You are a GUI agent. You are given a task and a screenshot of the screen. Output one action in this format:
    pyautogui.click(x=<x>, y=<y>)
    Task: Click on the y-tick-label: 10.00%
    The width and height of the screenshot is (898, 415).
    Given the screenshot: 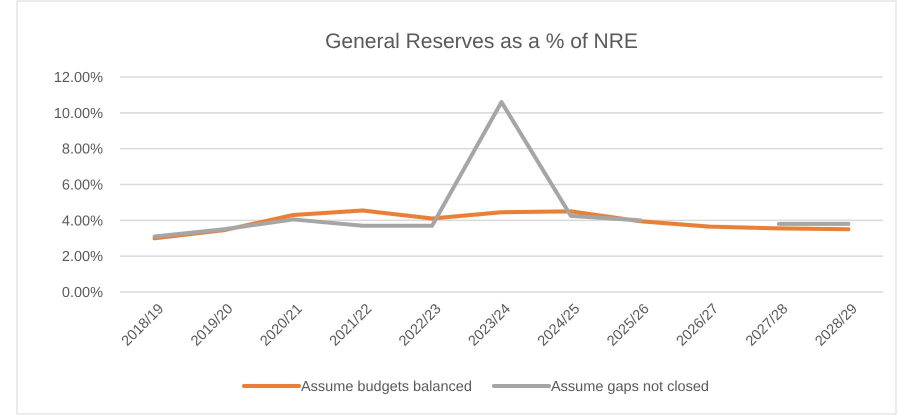 What is the action you would take?
    pyautogui.click(x=79, y=114)
    